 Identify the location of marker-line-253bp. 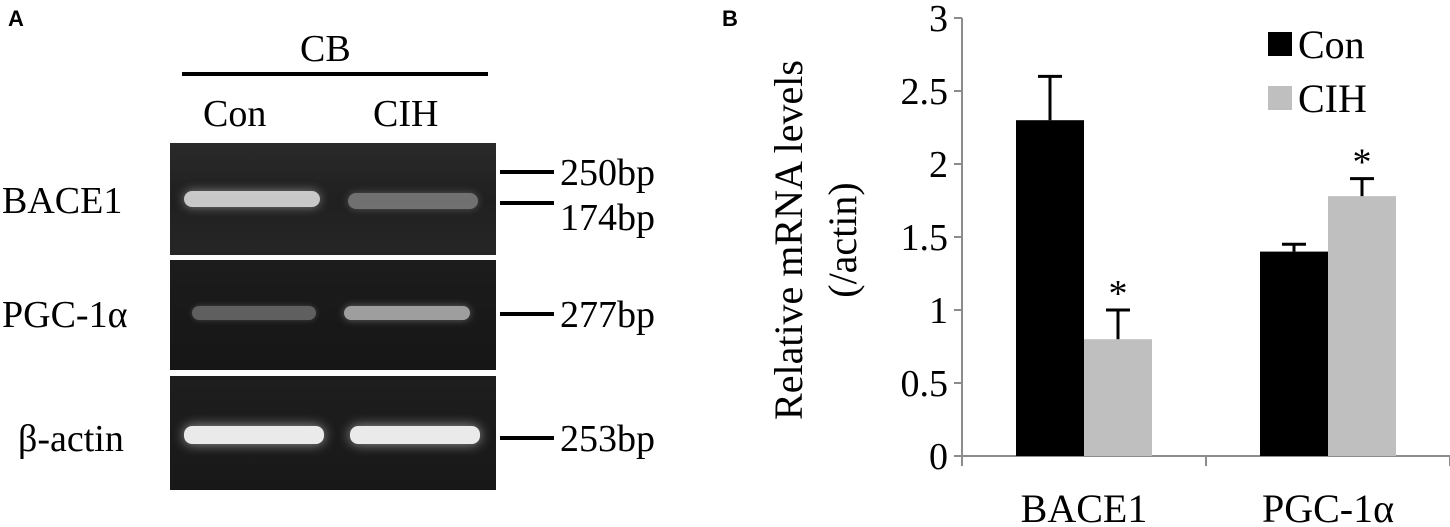
(527, 438).